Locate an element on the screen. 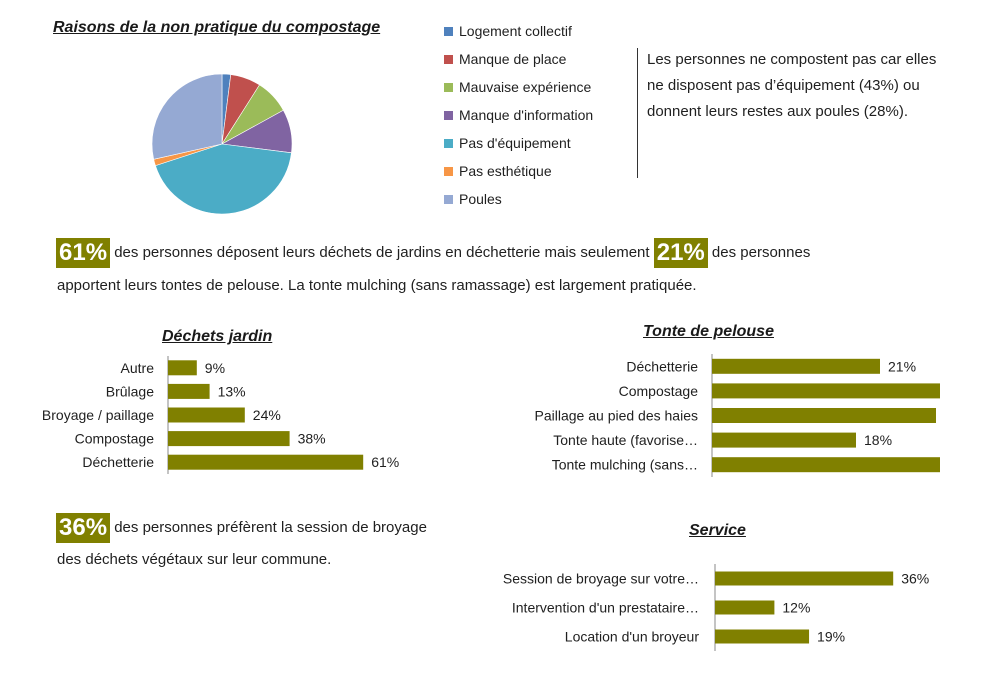 The width and height of the screenshot is (988, 682). legend-item-logement-collectif: Logement collectif is located at coordinates (508, 31).